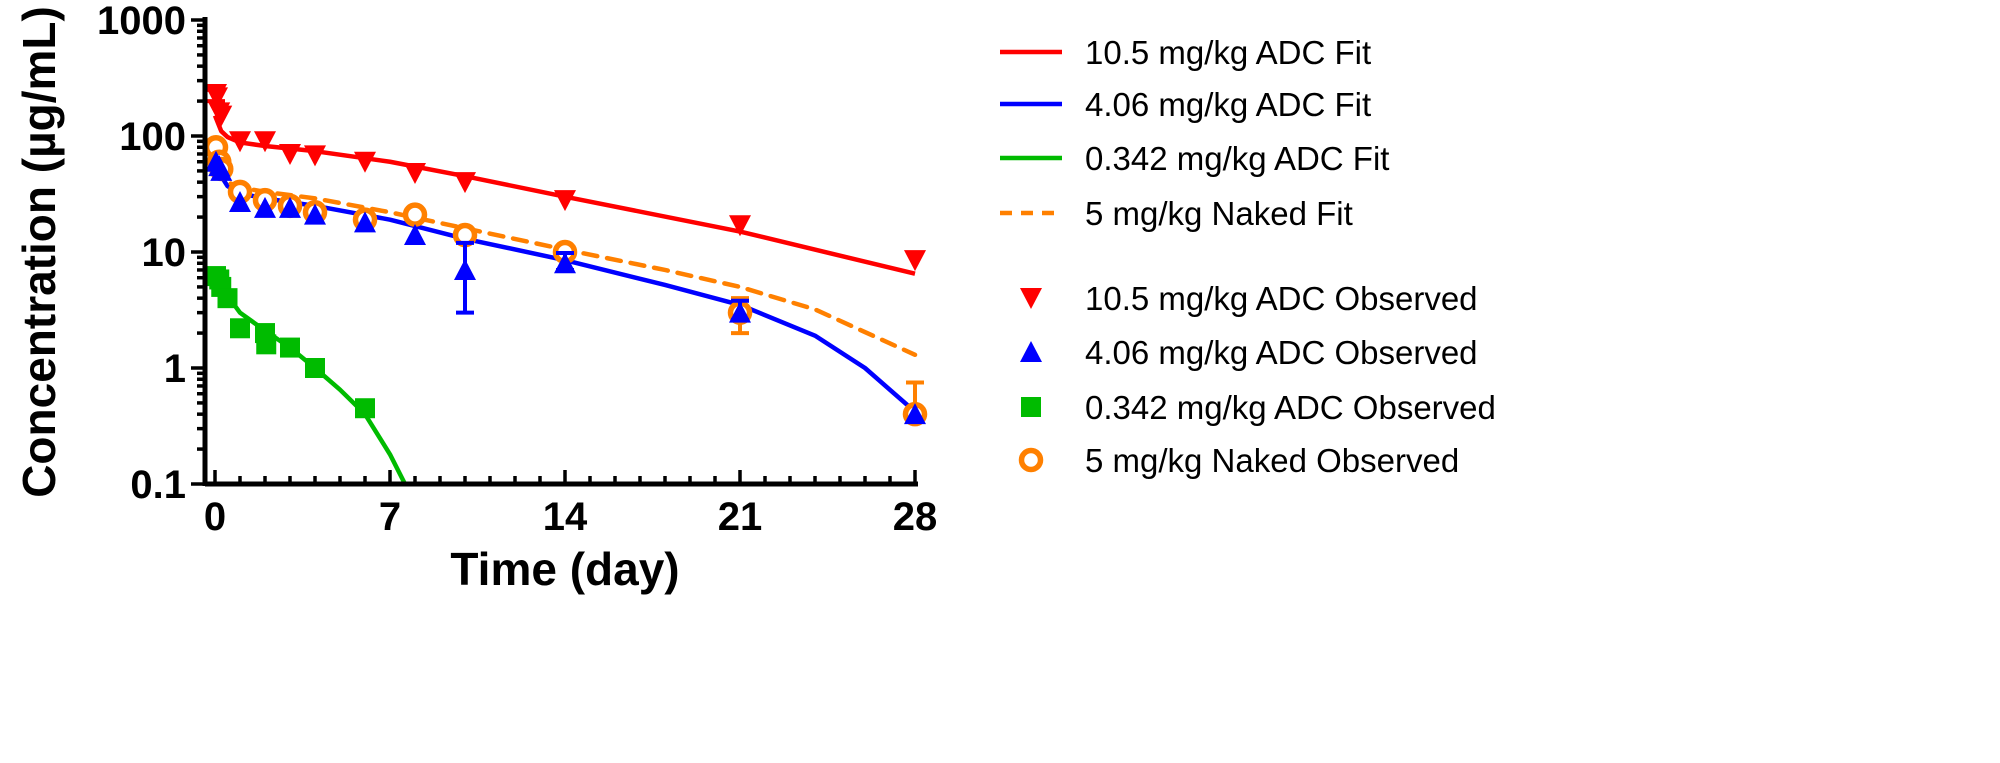 The height and width of the screenshot is (763, 2000). Describe the element at coordinates (1228, 52) in the screenshot. I see `legend-label: 10.5 mg/kg ADC Fit` at that location.